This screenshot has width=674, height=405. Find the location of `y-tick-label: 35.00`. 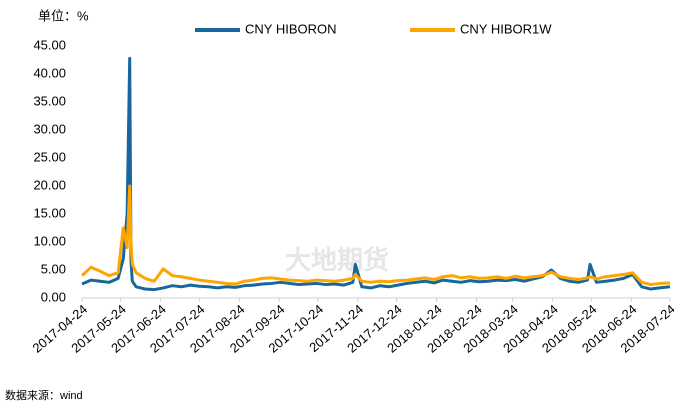

y-tick-label: 35.00 is located at coordinates (49, 100).